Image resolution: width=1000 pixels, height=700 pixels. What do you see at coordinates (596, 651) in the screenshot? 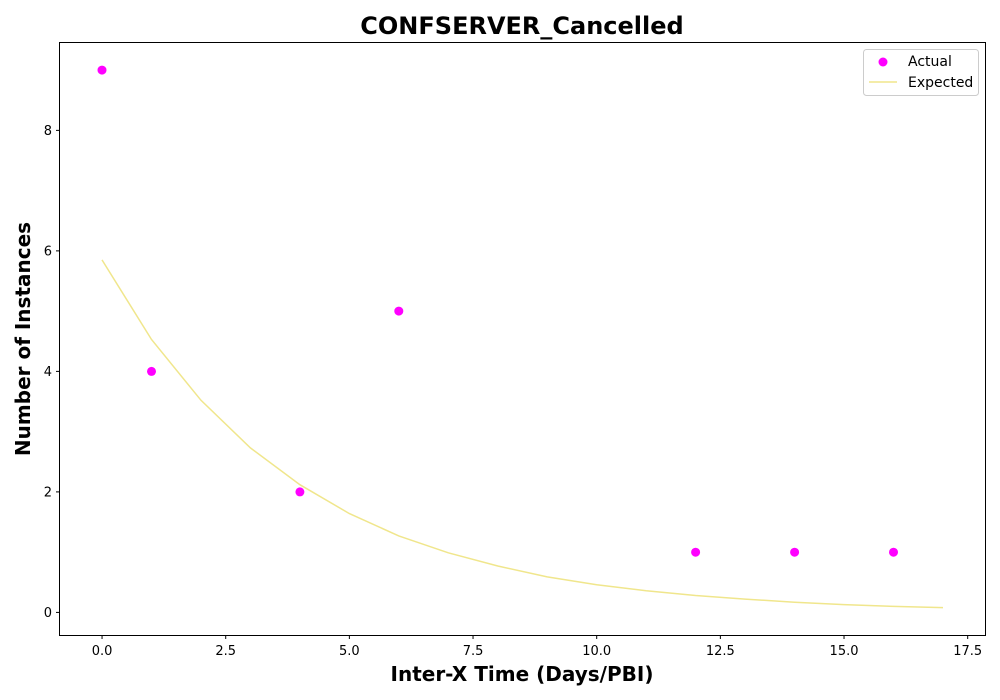
I see `x-tick-label: 10.0` at bounding box center [596, 651].